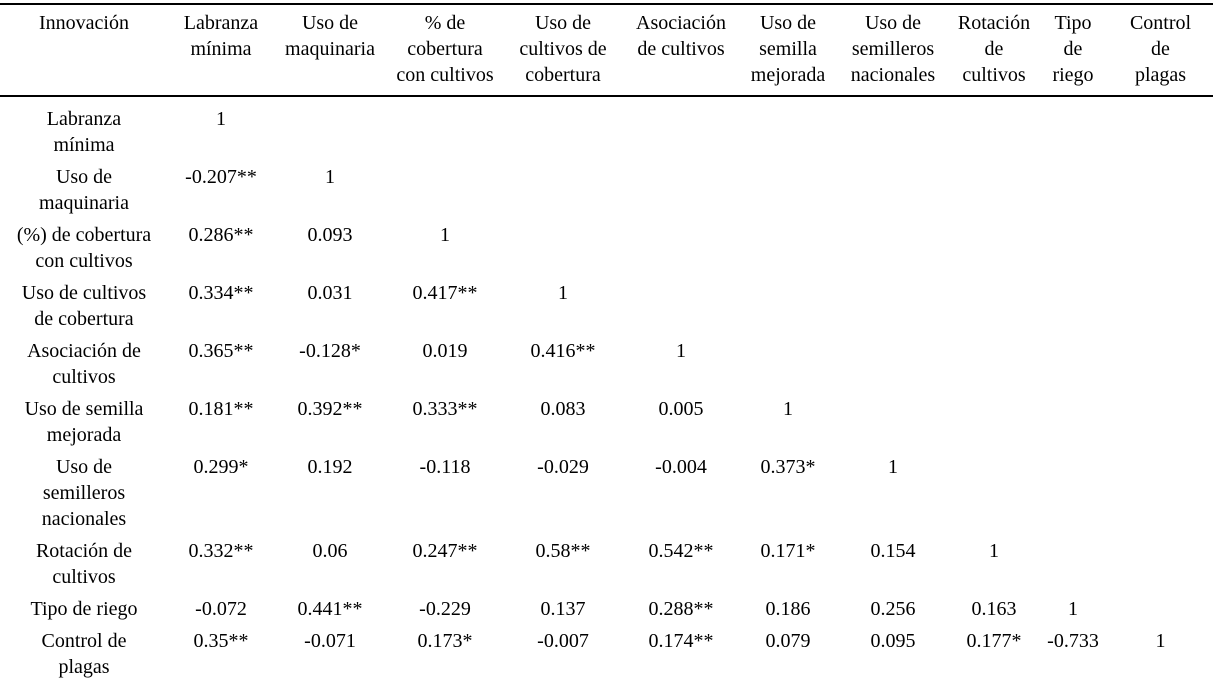  I want to click on table-row: Labranza mínima 1, so click(606, 128).